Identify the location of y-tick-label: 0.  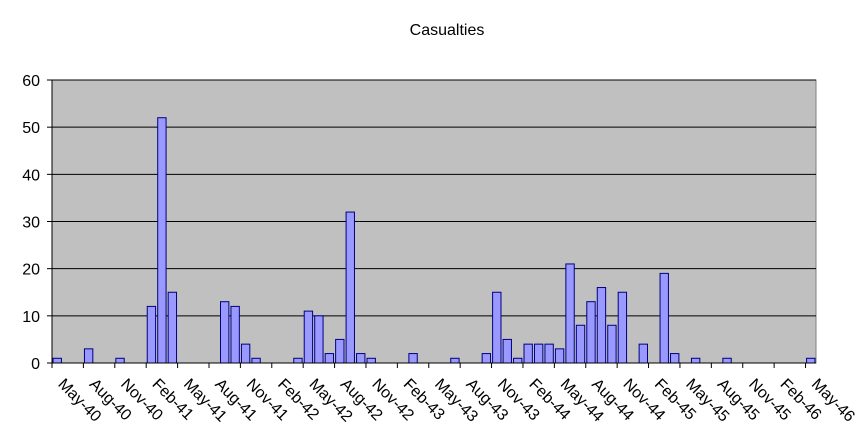
(35, 364).